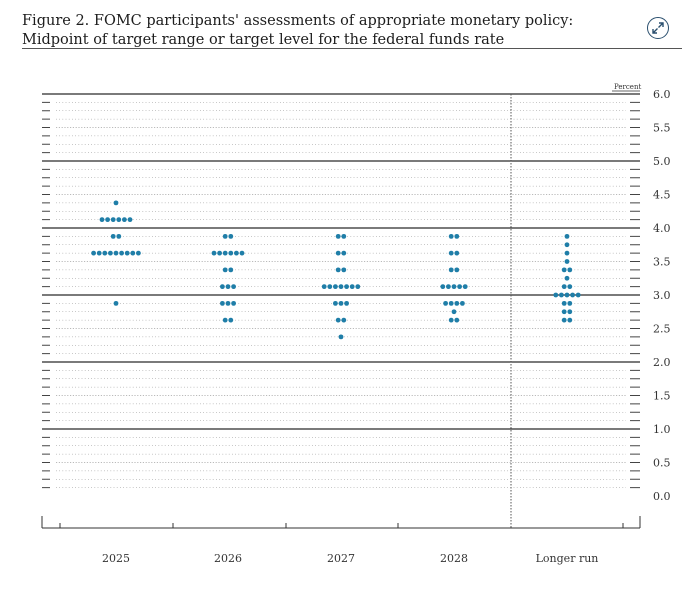 This screenshot has width=700, height=595. Describe the element at coordinates (662, 429) in the screenshot. I see `y-tick-label: 1.0` at that location.